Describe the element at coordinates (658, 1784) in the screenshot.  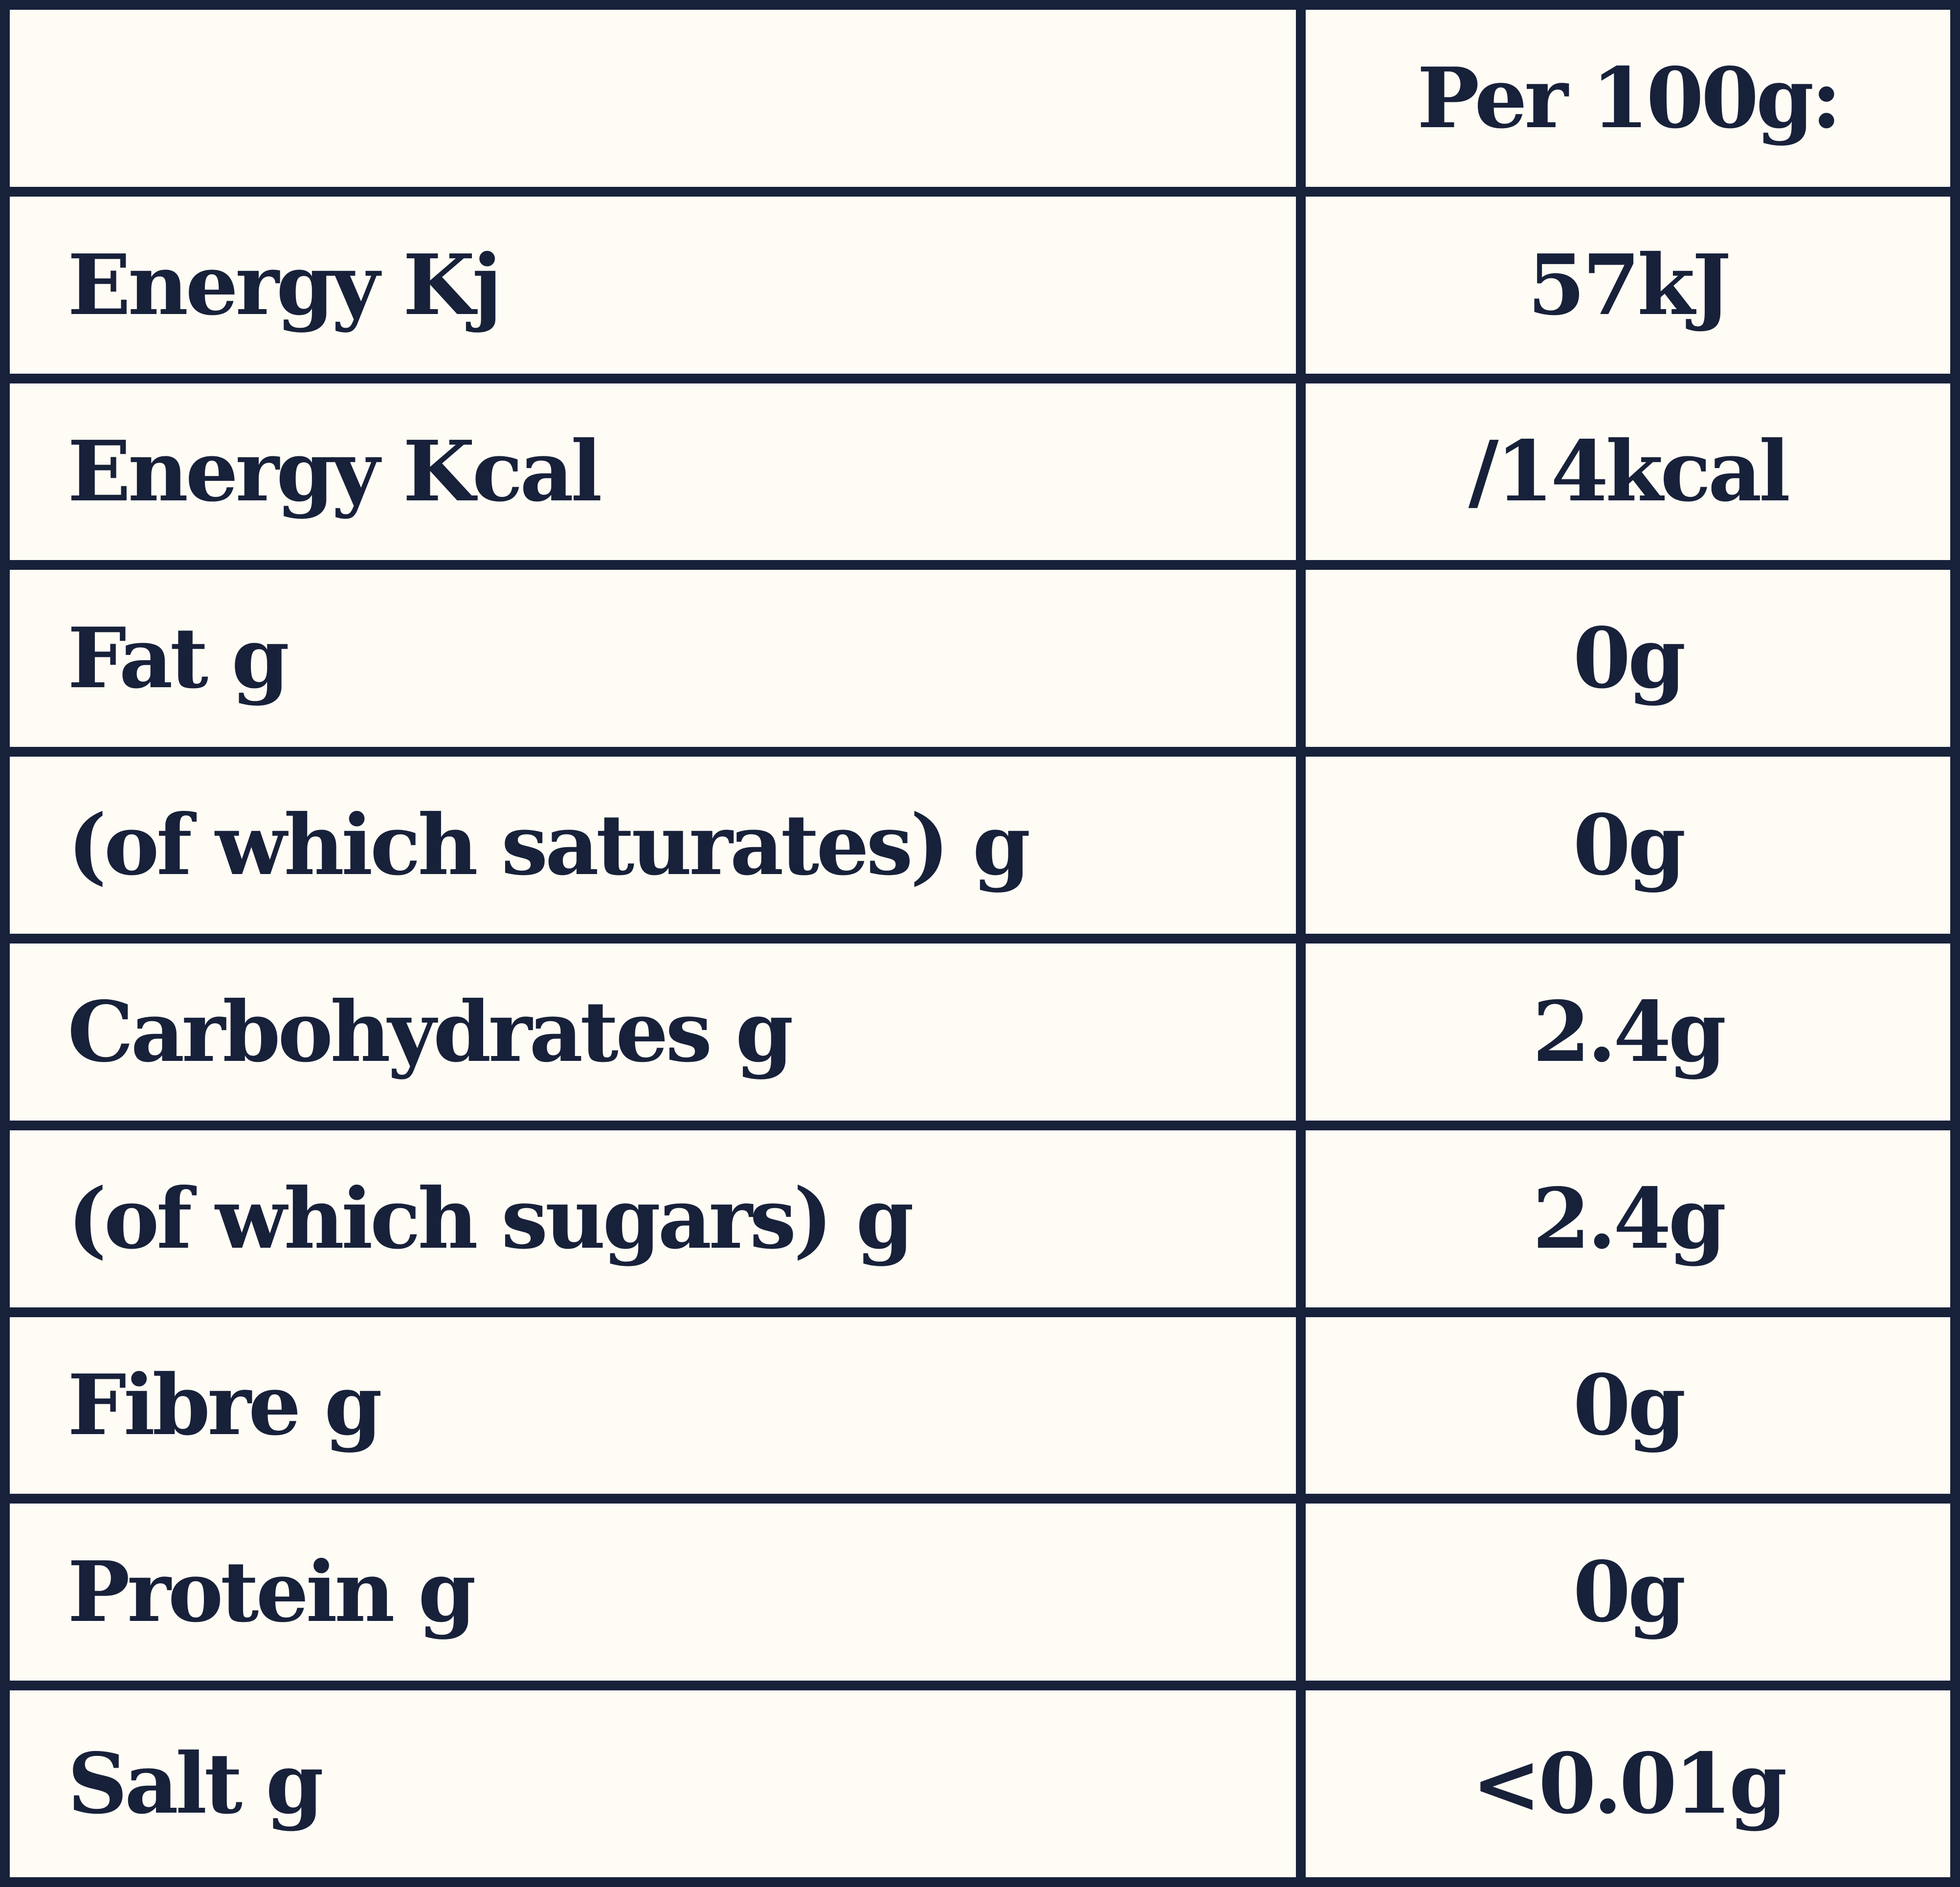
I see `nutrient-label: Salt g` at that location.